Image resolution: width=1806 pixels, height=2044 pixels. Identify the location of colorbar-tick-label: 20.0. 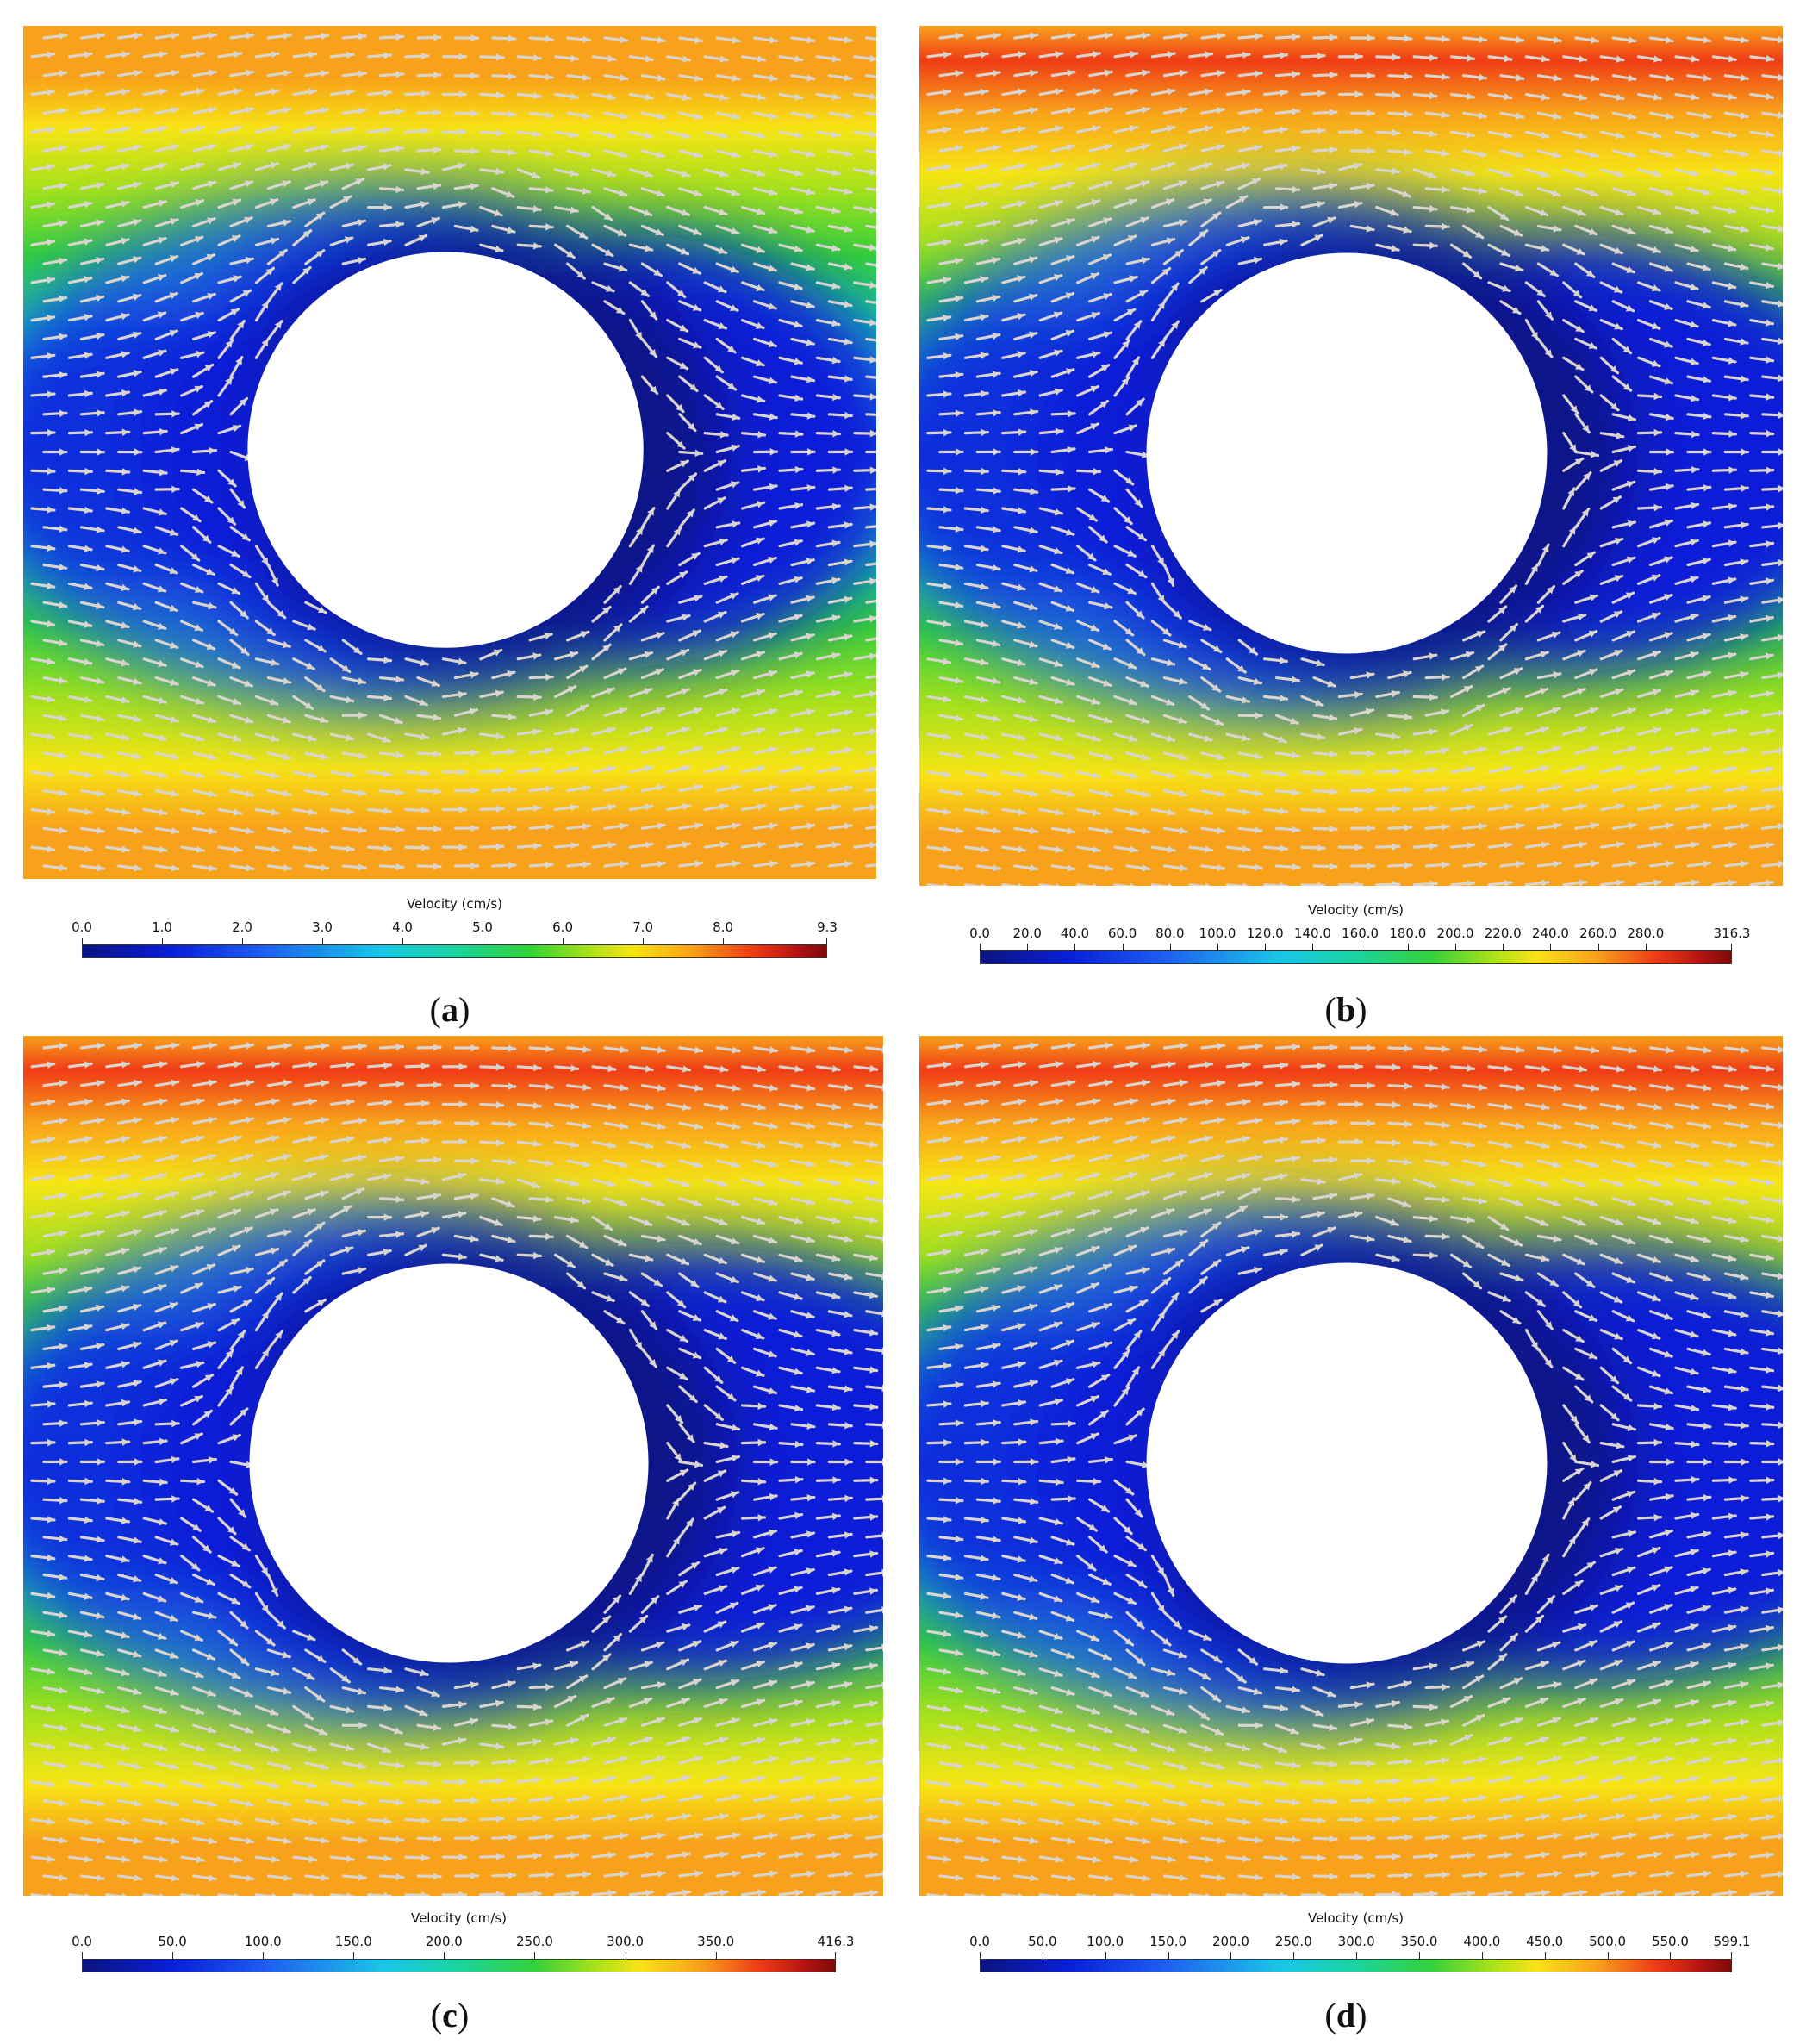
(1027, 933).